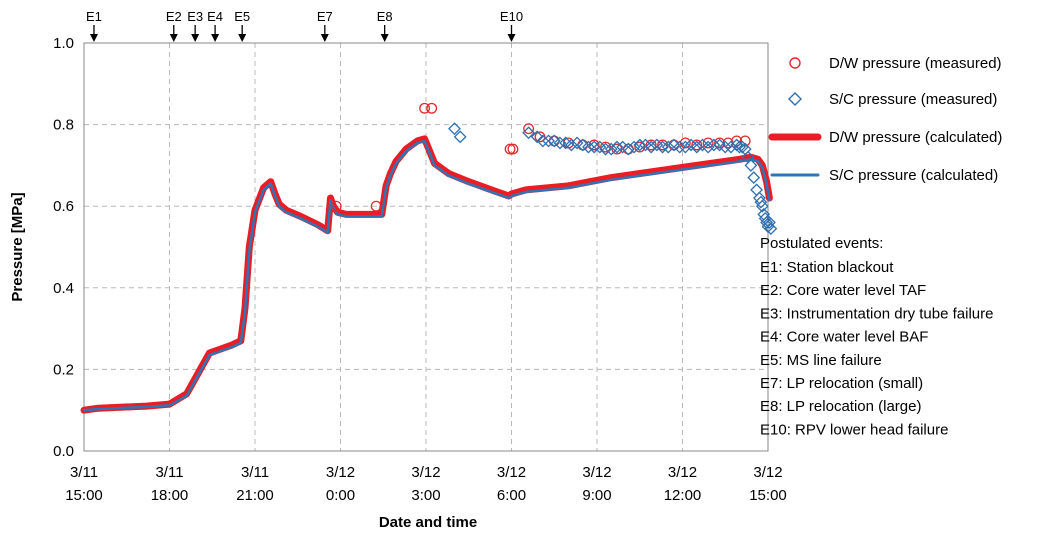  Describe the element at coordinates (170, 495) in the screenshot. I see `x-tick-label-time: 18:00` at that location.